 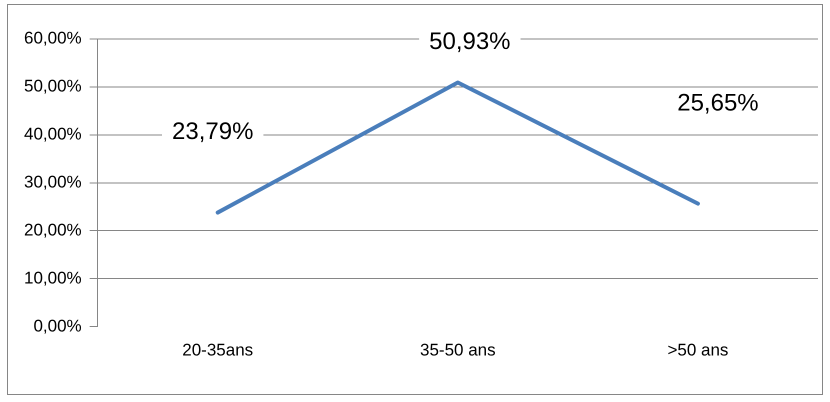 I want to click on y-tick-label: 20,00%, so click(x=53, y=230).